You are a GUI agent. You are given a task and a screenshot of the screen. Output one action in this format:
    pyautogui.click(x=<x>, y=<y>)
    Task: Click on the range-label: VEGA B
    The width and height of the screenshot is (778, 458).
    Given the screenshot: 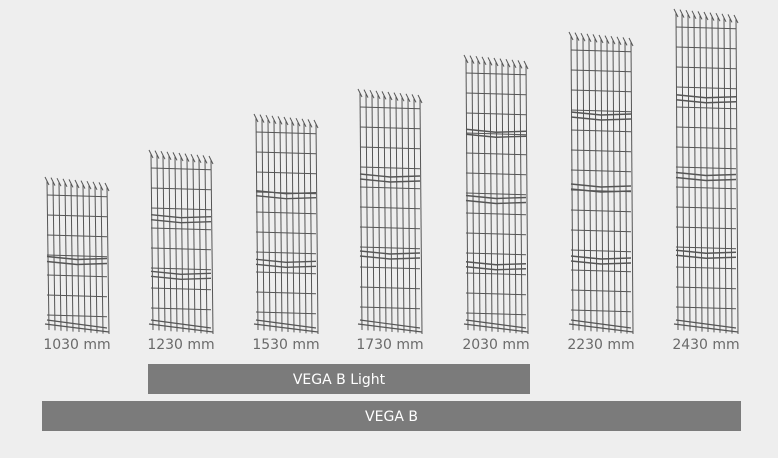 What is the action you would take?
    pyautogui.click(x=391, y=417)
    